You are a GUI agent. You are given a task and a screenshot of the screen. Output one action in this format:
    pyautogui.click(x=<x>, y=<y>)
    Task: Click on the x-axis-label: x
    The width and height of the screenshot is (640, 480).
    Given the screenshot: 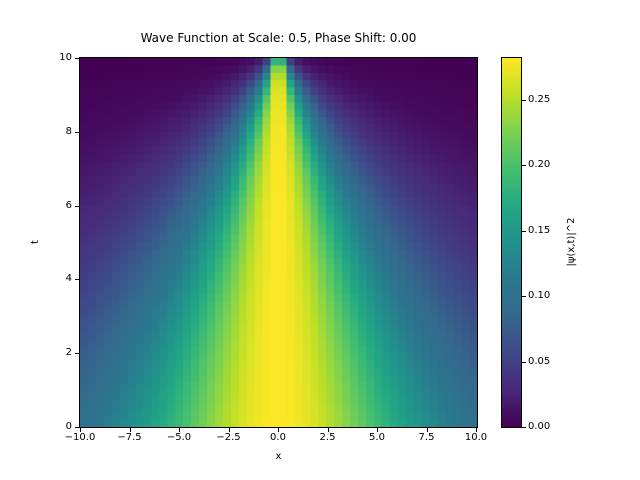 What is the action you would take?
    pyautogui.click(x=278, y=456)
    